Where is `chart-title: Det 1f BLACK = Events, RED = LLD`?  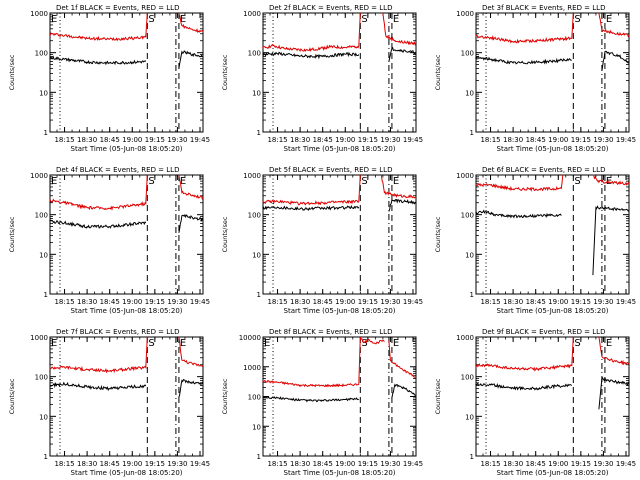 chart-title: Det 1f BLACK = Events, RED = LLD is located at coordinates (117, 8).